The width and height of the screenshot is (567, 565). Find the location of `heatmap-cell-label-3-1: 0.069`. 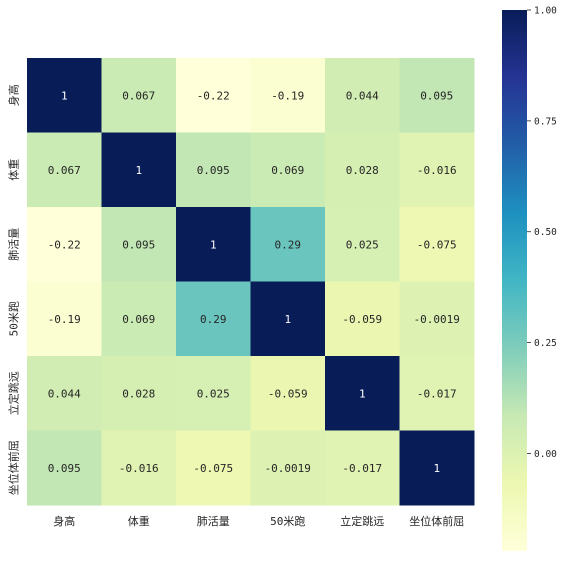

heatmap-cell-label-3-1: 0.069 is located at coordinates (138, 319).